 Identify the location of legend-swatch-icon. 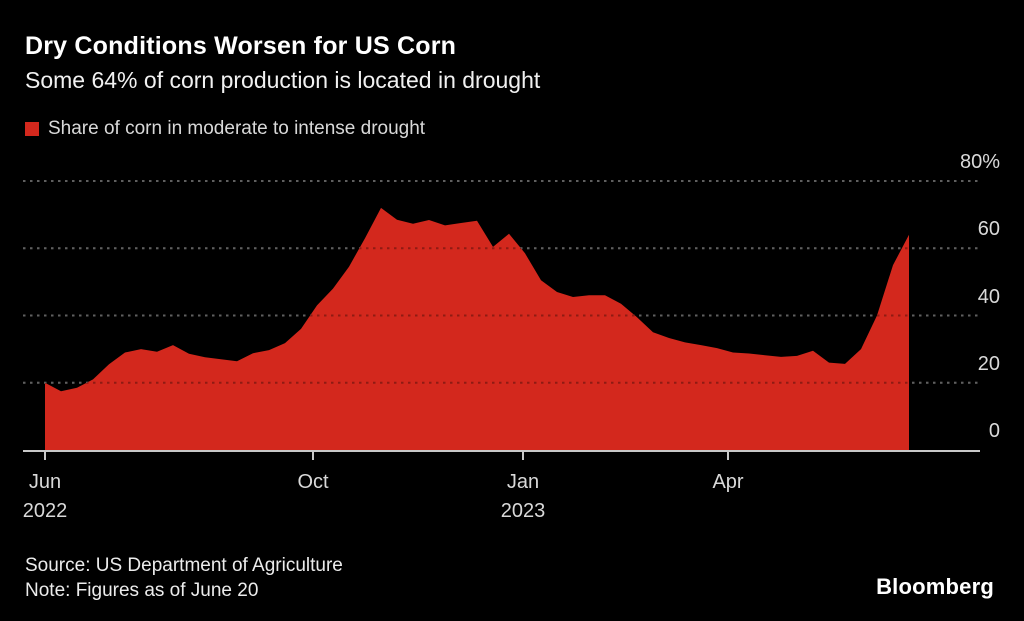
(32, 128).